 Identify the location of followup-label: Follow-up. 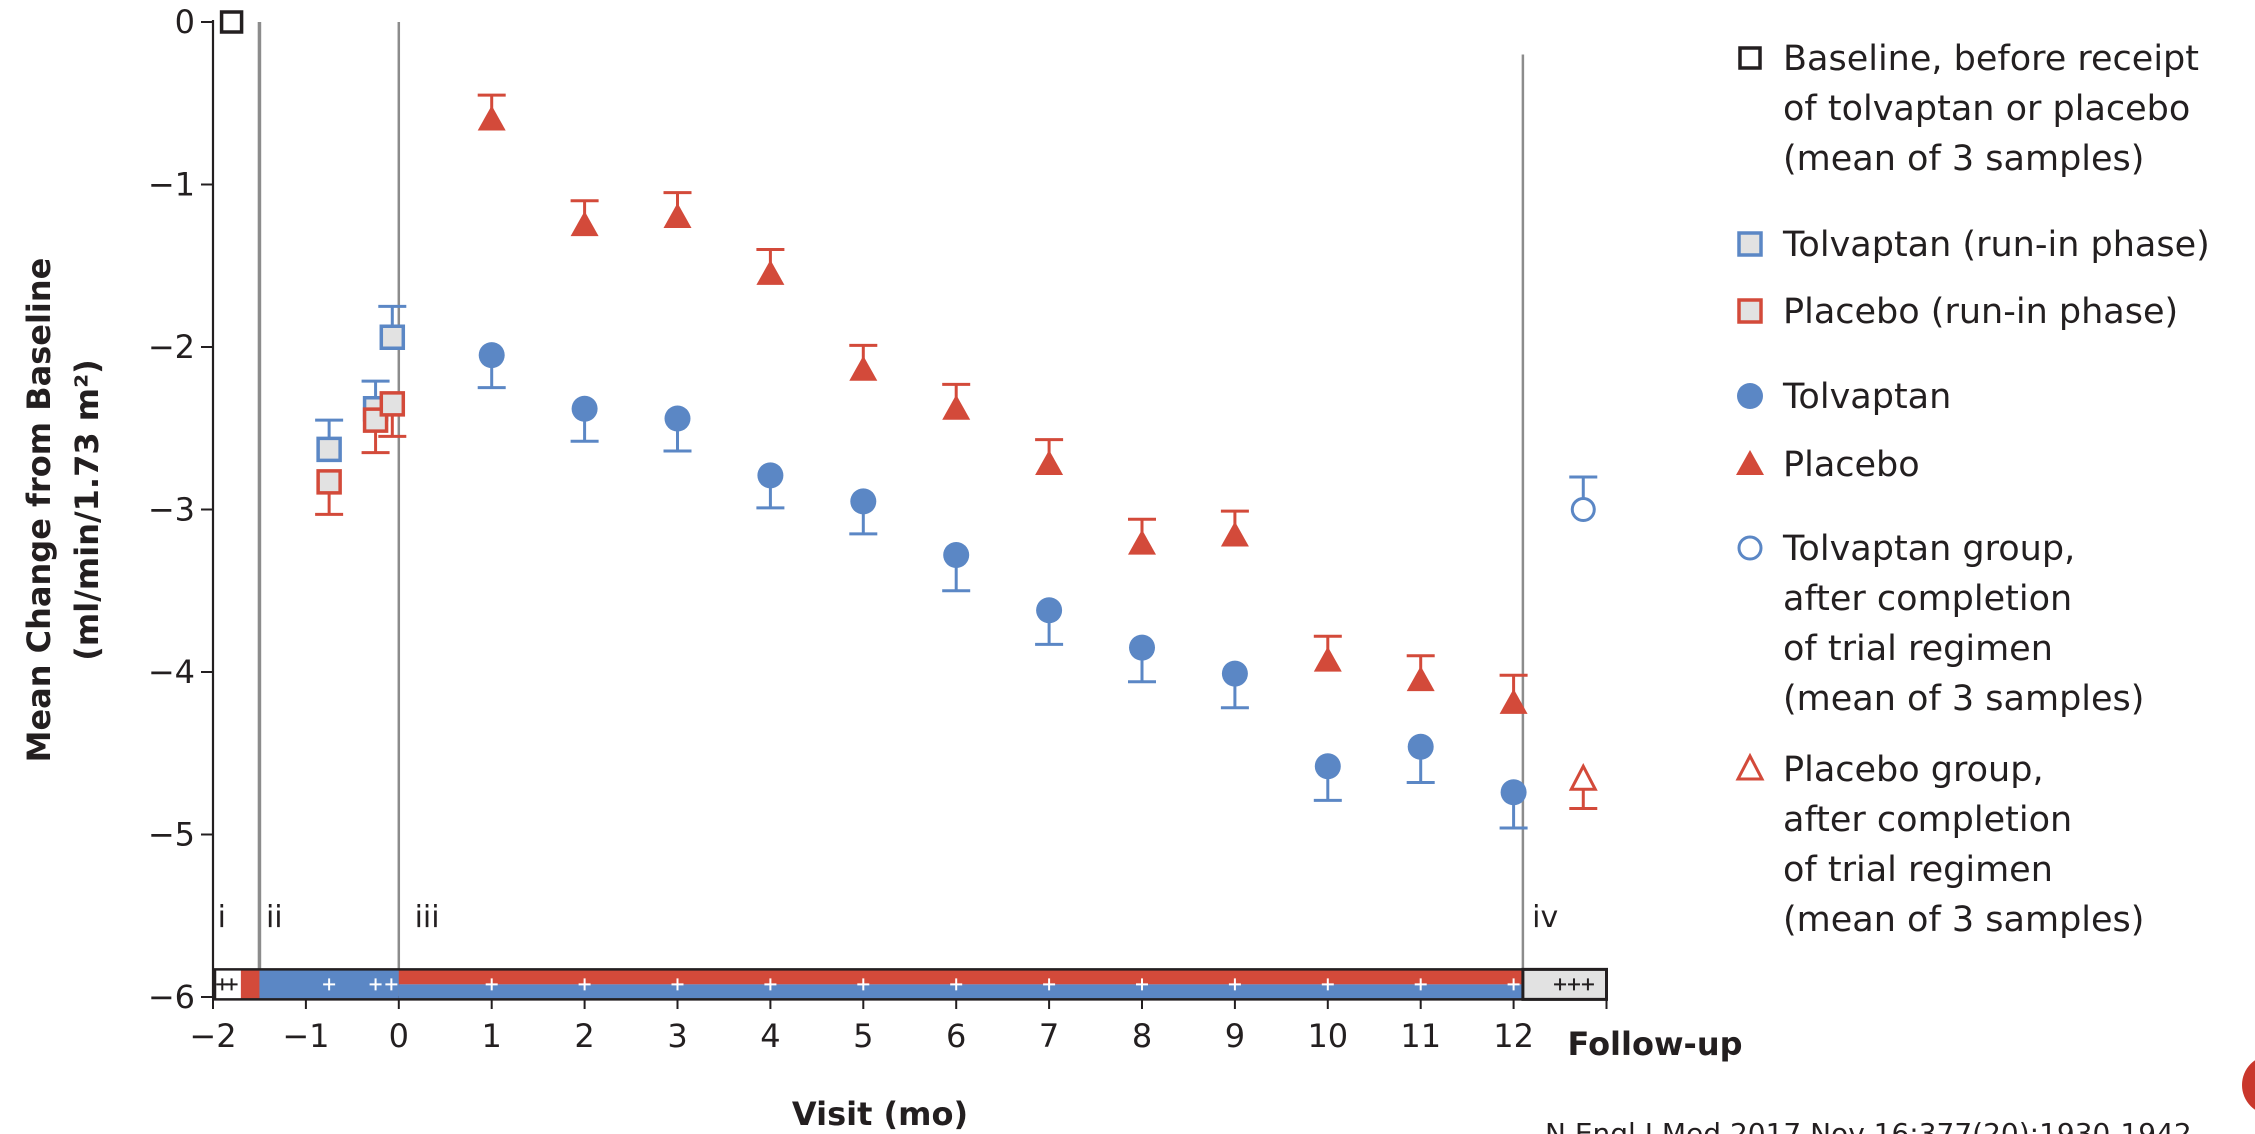
(1655, 1044).